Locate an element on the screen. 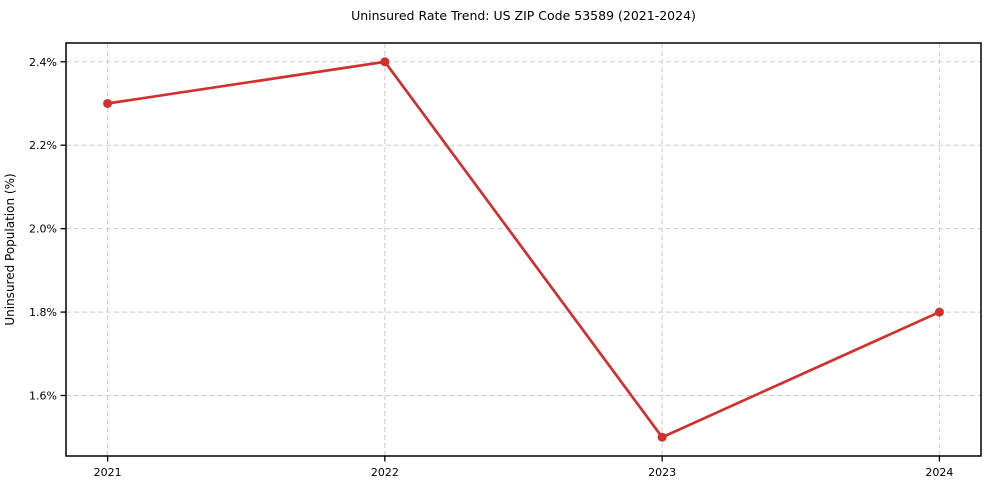  y-tick-label: 2.4% is located at coordinates (43, 62).